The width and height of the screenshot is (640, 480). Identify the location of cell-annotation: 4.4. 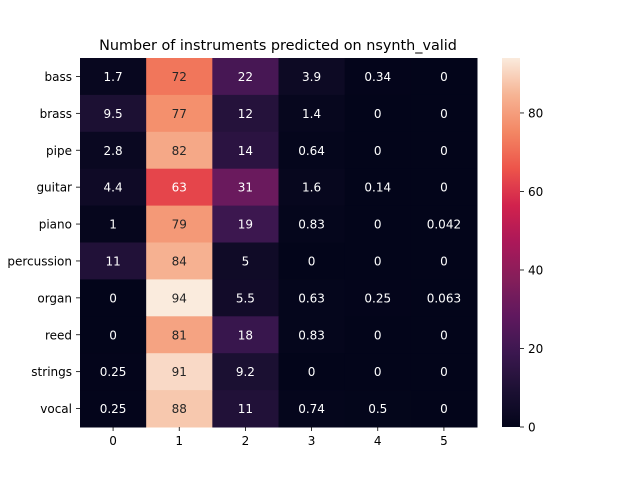
(113, 188).